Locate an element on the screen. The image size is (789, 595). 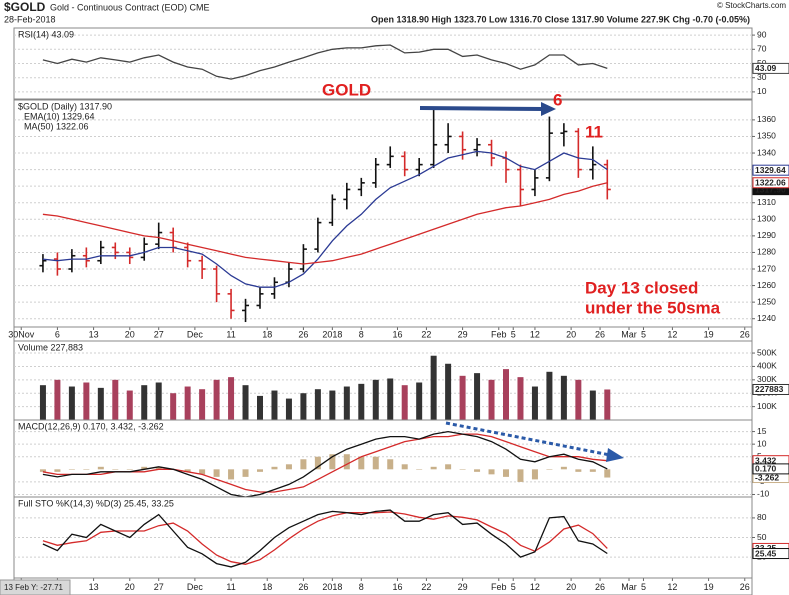
x-tick-label: 19 is located at coordinates (709, 334).